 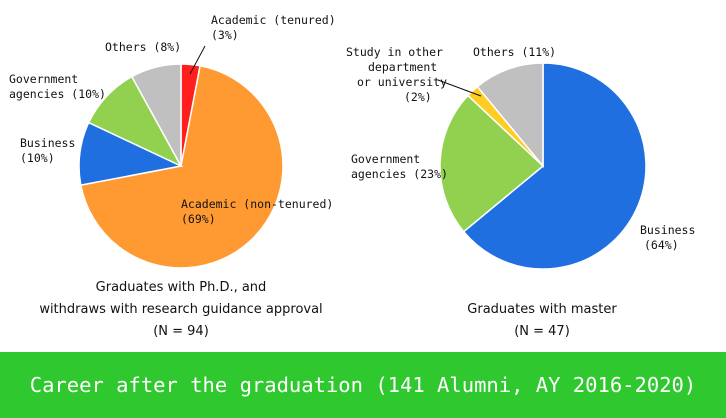 What do you see at coordinates (225, 35) in the screenshot?
I see `phd-tenured-pct: (3%)` at bounding box center [225, 35].